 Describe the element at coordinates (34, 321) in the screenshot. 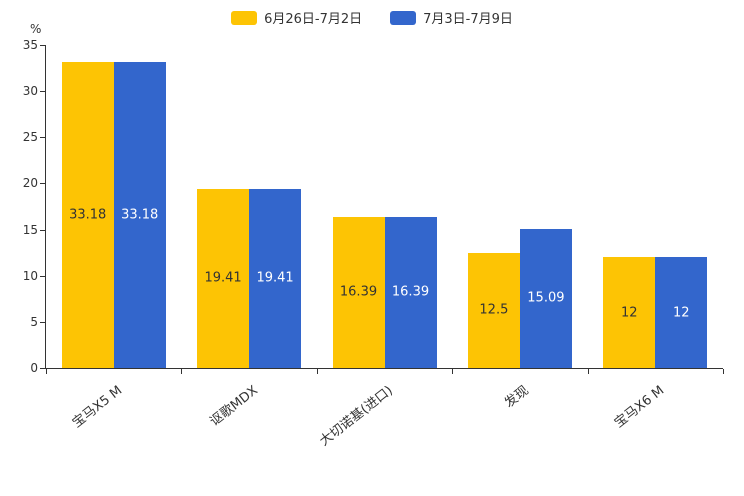

I see `y-tick-label: 5` at that location.